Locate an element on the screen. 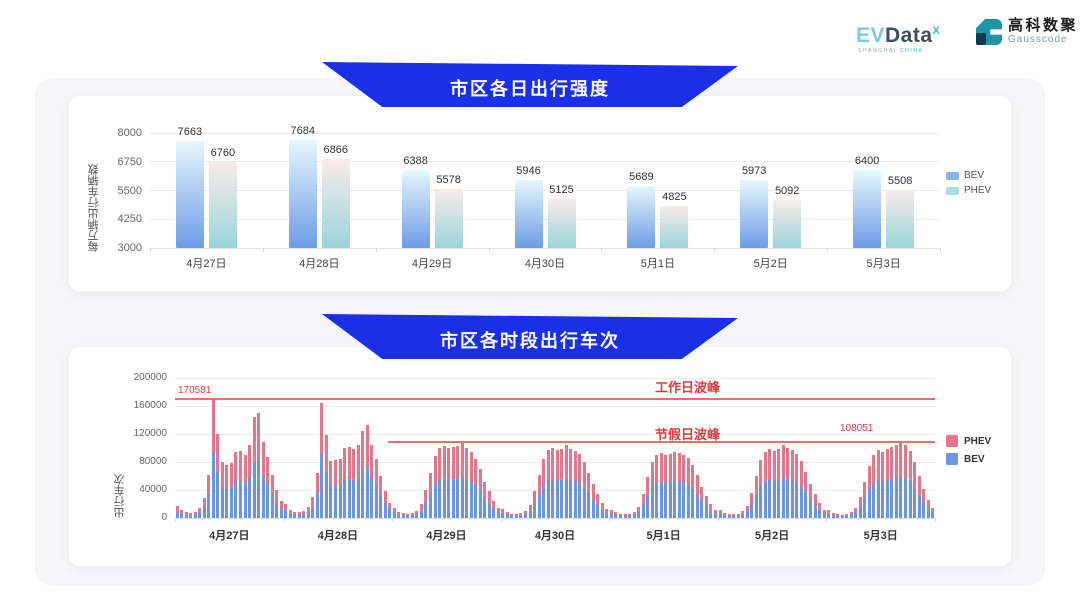 This screenshot has height=608, width=1080. legend-item-bev: BEV is located at coordinates (975, 176).